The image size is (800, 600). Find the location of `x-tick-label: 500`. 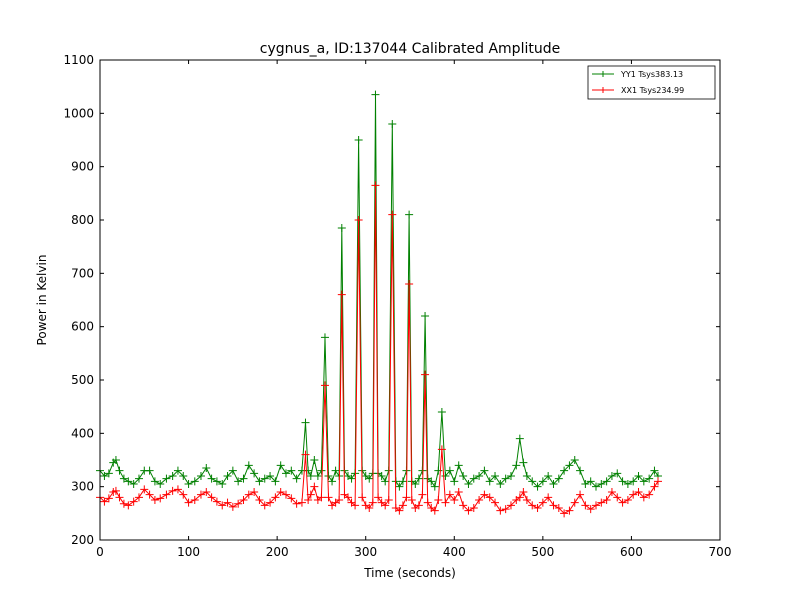

x-tick-label: 500 is located at coordinates (542, 552).